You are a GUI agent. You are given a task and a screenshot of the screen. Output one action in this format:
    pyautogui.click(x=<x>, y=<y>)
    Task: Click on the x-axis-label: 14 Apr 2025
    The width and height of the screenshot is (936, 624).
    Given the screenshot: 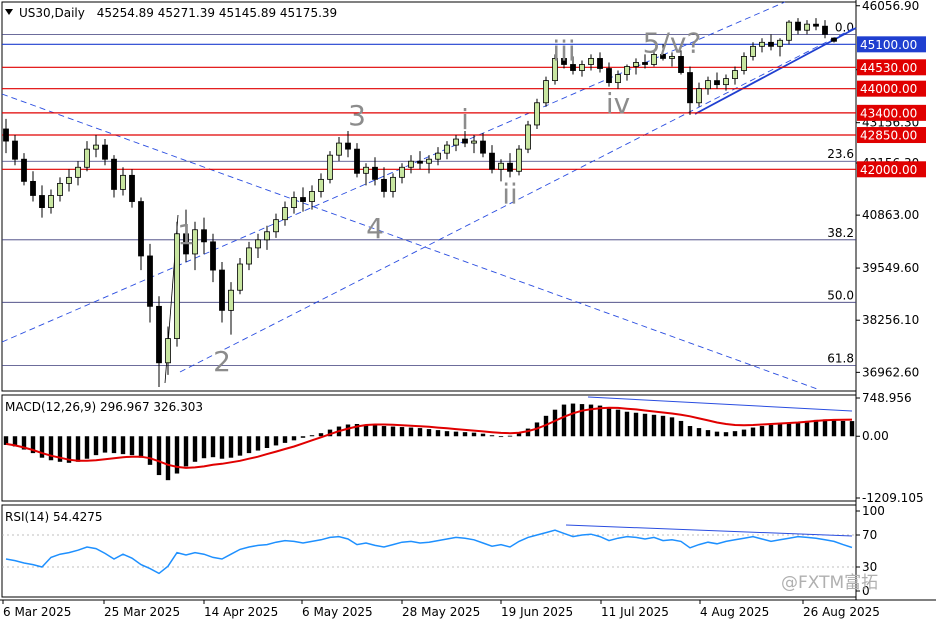 What is the action you would take?
    pyautogui.click(x=241, y=612)
    